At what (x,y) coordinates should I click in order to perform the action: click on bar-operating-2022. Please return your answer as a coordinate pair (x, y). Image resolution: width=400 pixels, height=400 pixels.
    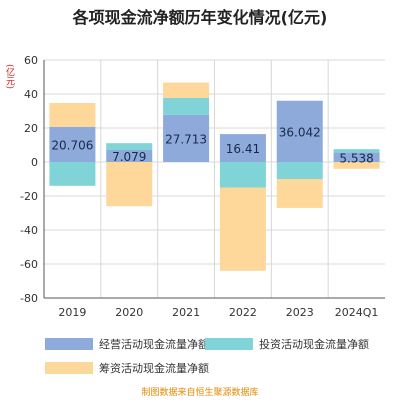
    Looking at the image, I should click on (242, 148).